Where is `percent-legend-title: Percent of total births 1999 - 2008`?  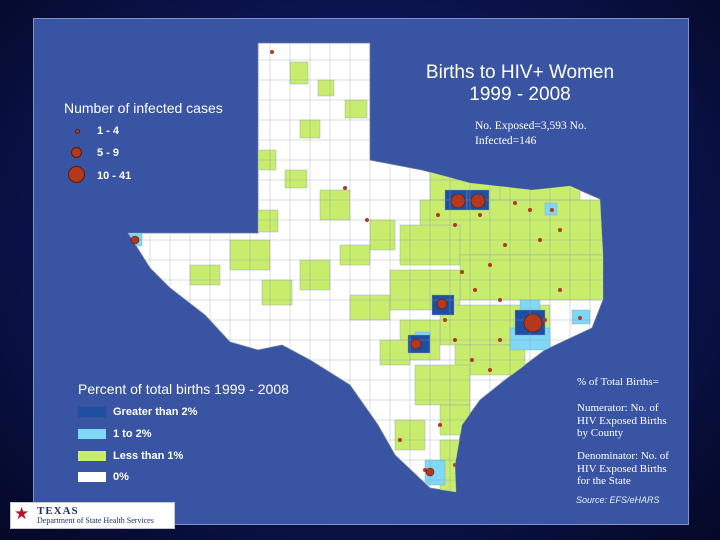 percent-legend-title: Percent of total births 1999 - 2008 is located at coordinates (183, 389).